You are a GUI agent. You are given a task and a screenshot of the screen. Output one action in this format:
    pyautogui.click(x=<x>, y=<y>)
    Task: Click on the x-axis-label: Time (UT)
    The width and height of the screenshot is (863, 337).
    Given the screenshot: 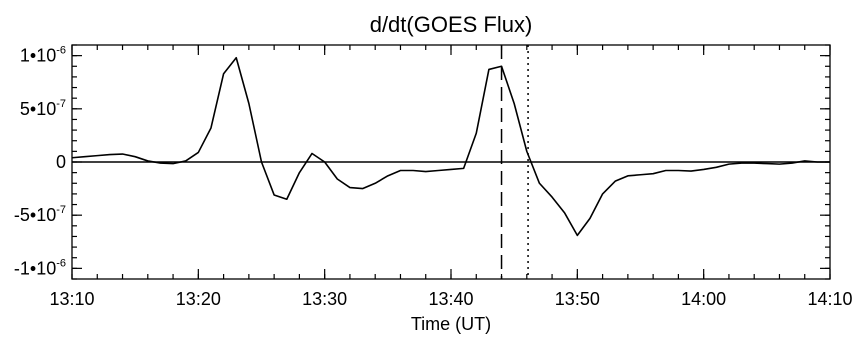 What is the action you would take?
    pyautogui.click(x=451, y=324)
    